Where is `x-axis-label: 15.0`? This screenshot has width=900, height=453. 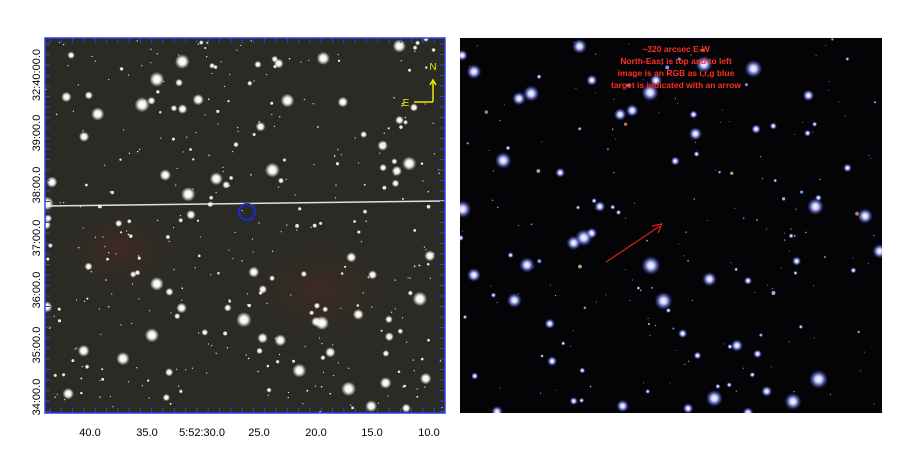 x-axis-label: 15.0 is located at coordinates (371, 433).